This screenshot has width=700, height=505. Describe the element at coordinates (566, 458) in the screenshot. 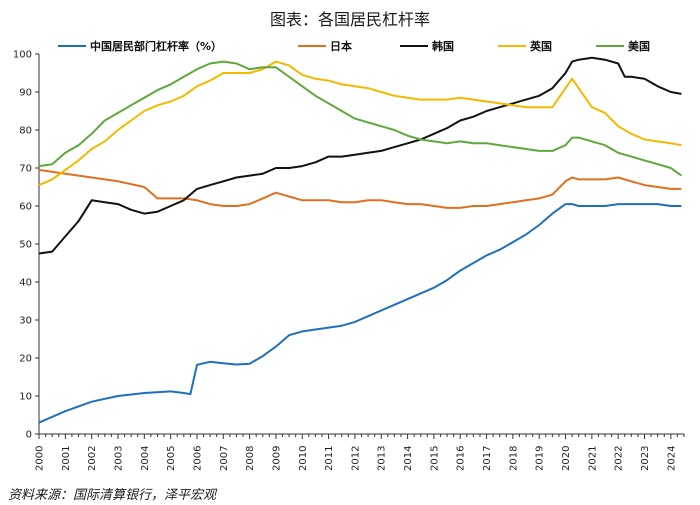

I see `x-tick-label: 2020` at that location.